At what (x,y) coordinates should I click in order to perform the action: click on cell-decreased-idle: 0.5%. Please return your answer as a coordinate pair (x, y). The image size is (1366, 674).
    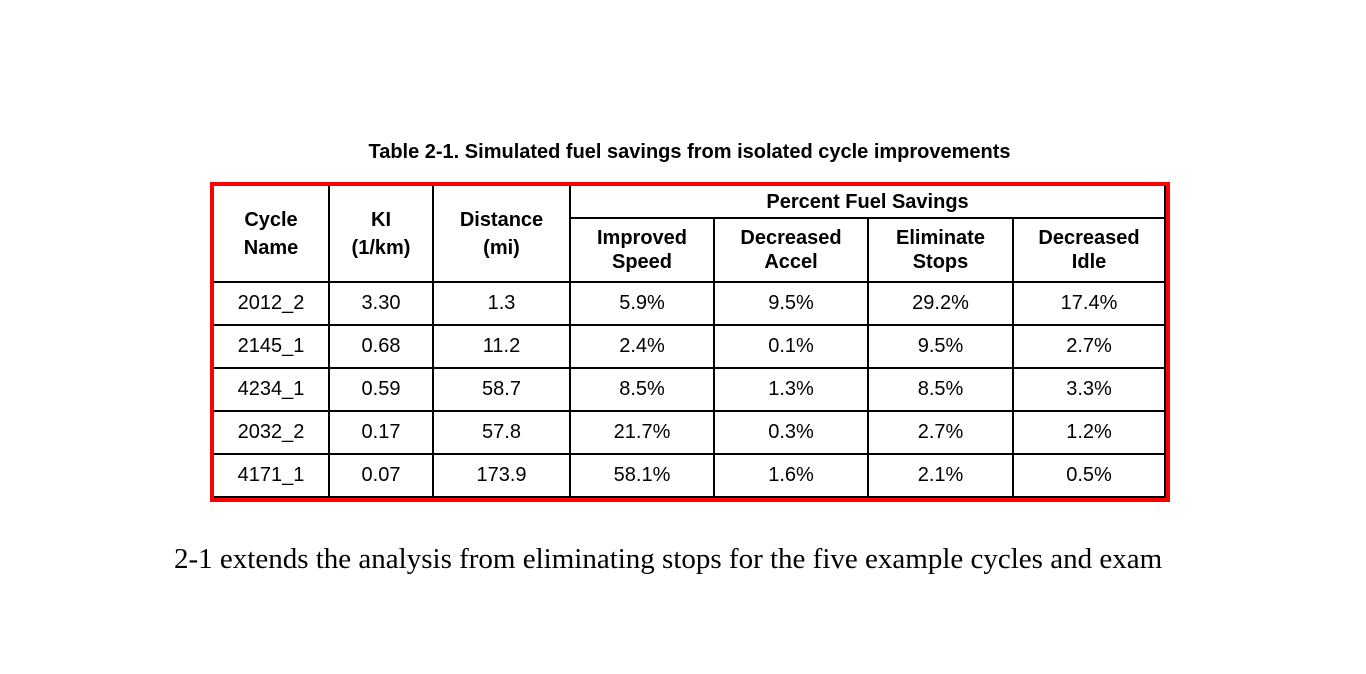
    Looking at the image, I should click on (1089, 475).